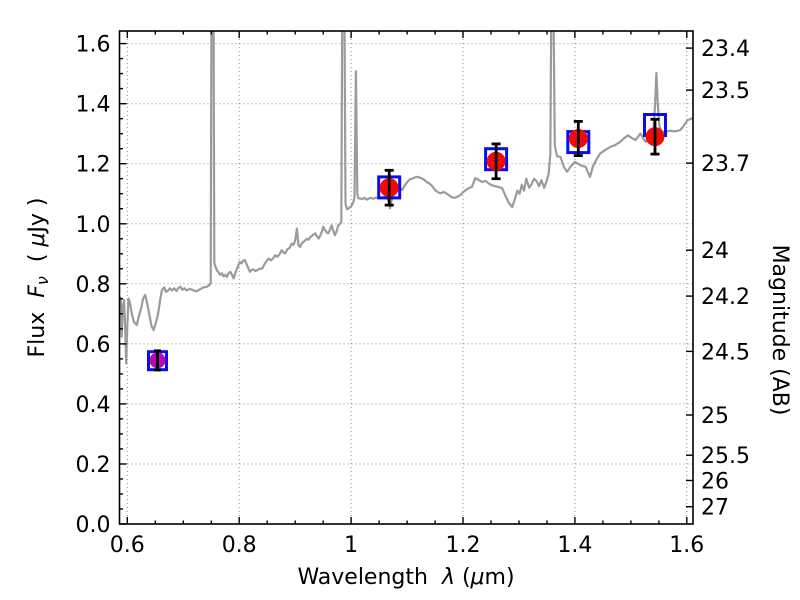  I want to click on y-left-tick-label: 1.2, so click(93, 165).